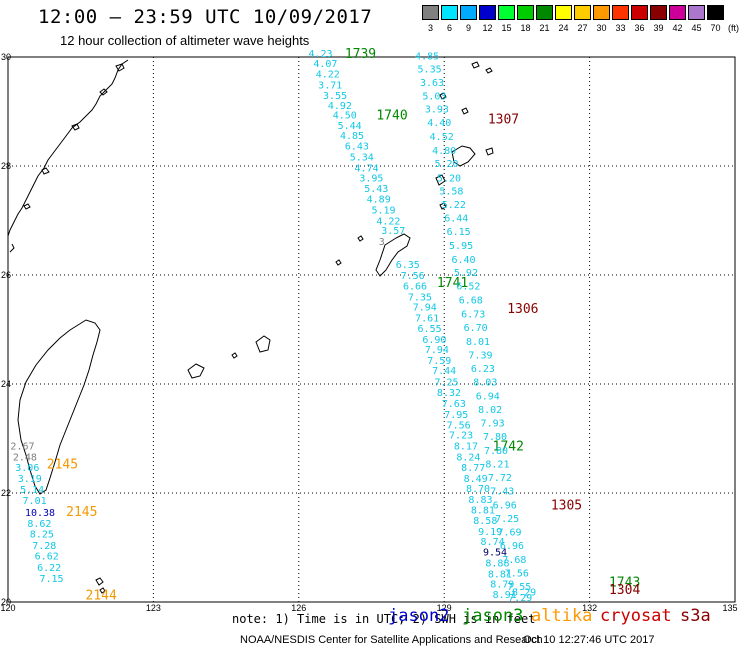  I want to click on wave-height-label: 8.79, so click(502, 584).